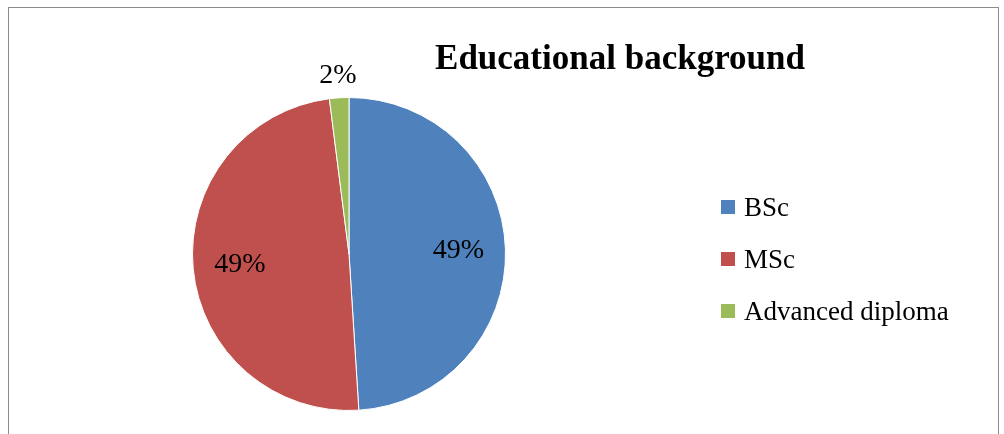  I want to click on data-label: 2%, so click(338, 74).